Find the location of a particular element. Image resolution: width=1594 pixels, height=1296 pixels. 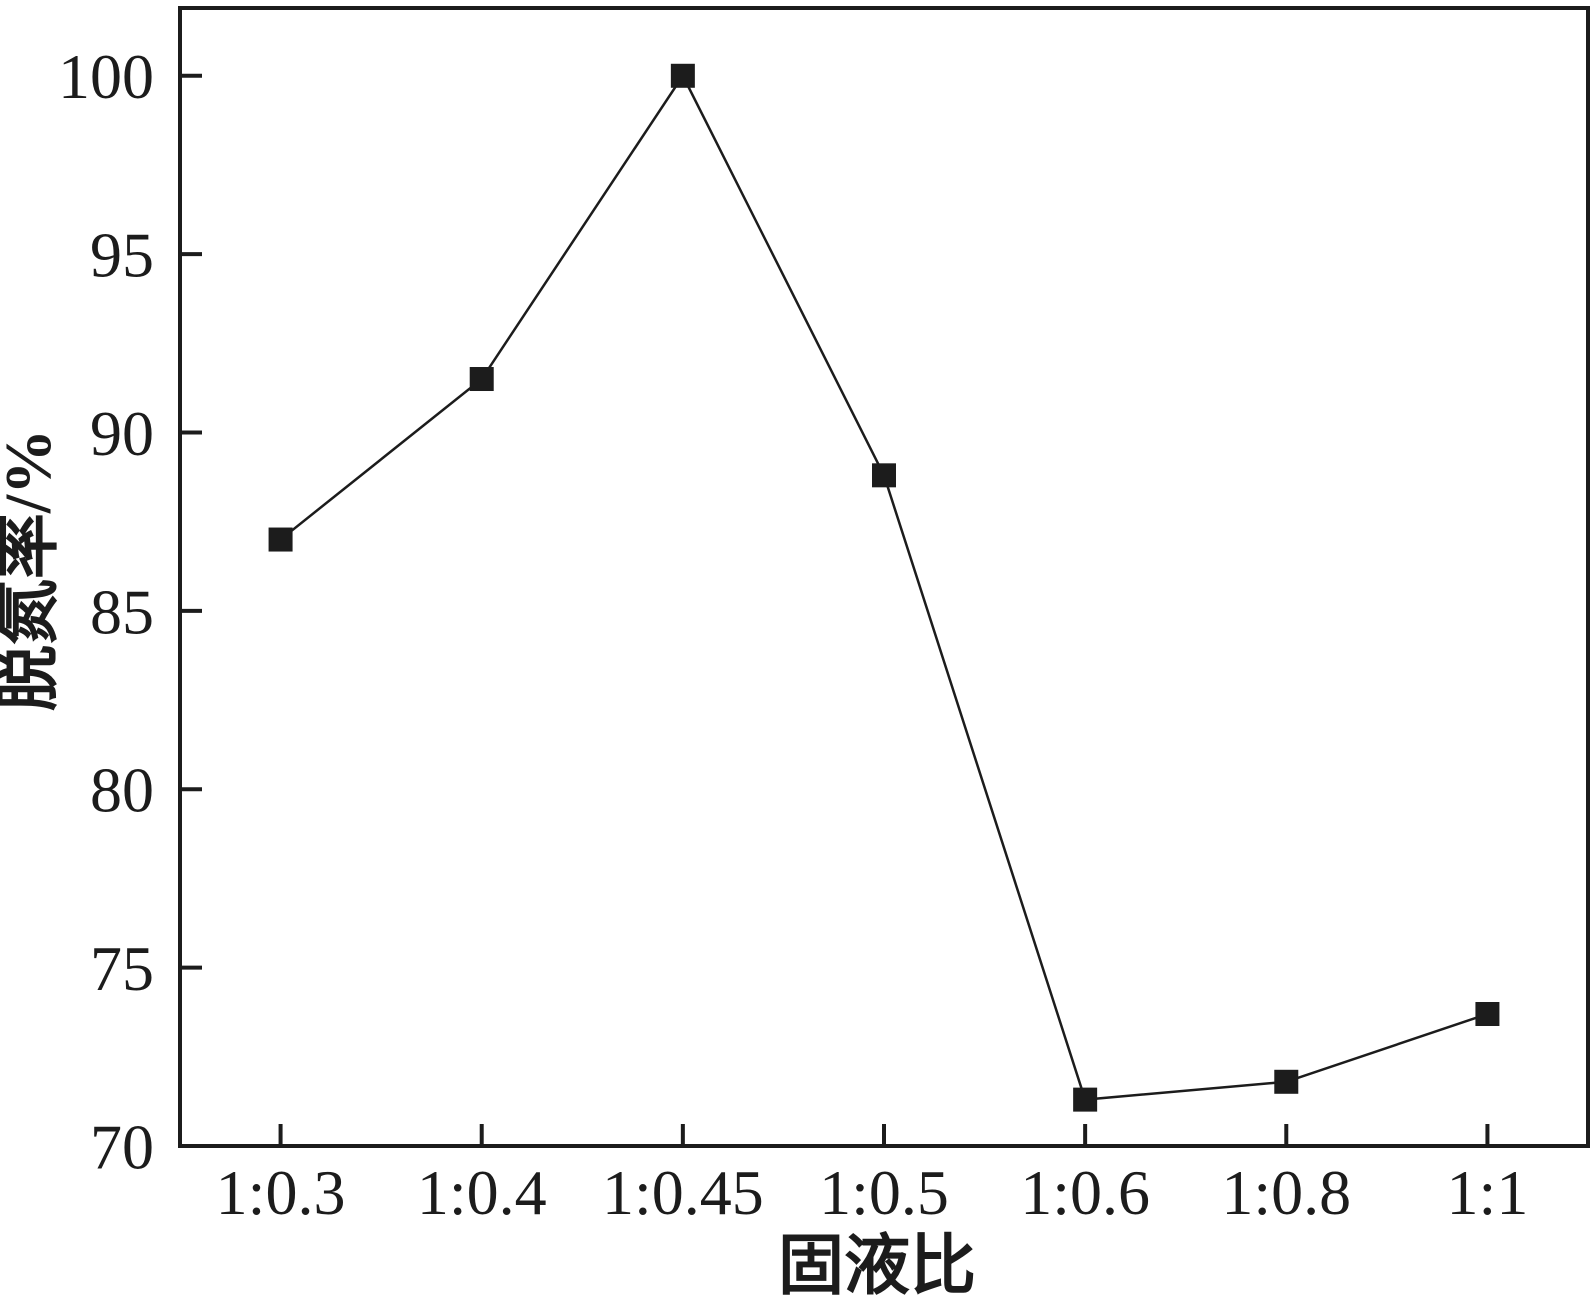

x-tick-label: 1:0.4 is located at coordinates (482, 1192).